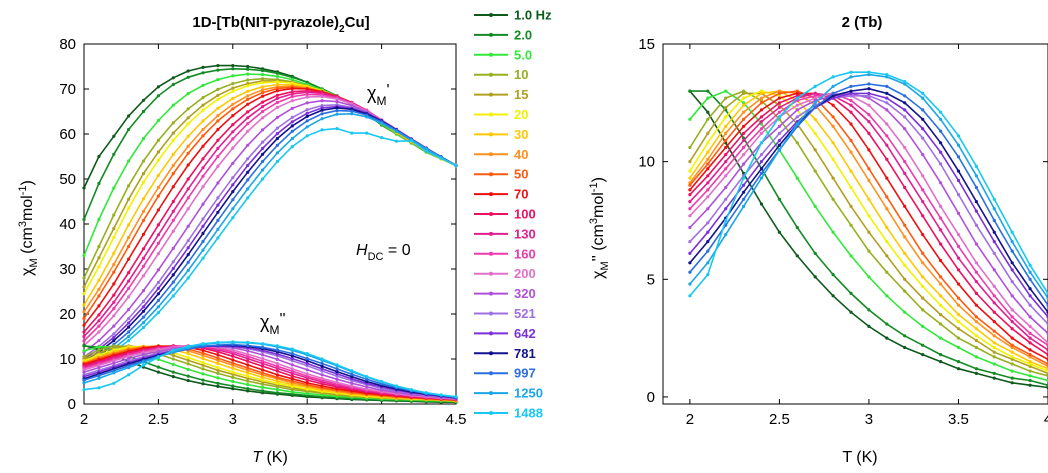 The height and width of the screenshot is (473, 1048). What do you see at coordinates (67, 224) in the screenshot?
I see `y-tick-label: 40` at bounding box center [67, 224].